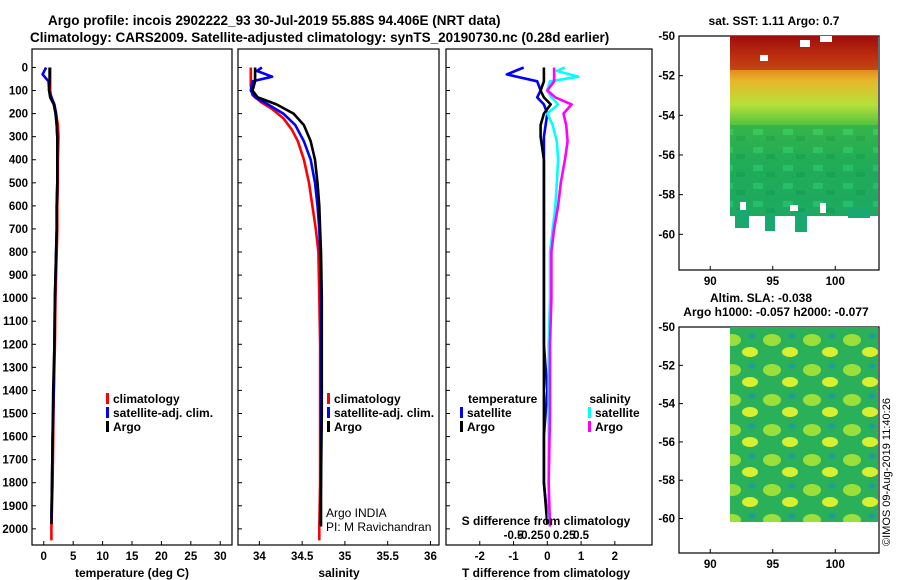 The width and height of the screenshot is (900, 580). What do you see at coordinates (18, 92) in the screenshot?
I see `depth-tick-label: 100` at bounding box center [18, 92].